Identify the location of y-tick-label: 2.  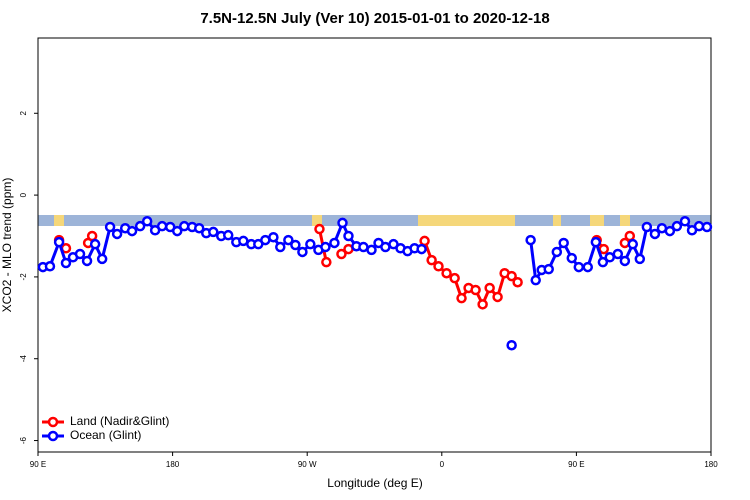
(23, 112).